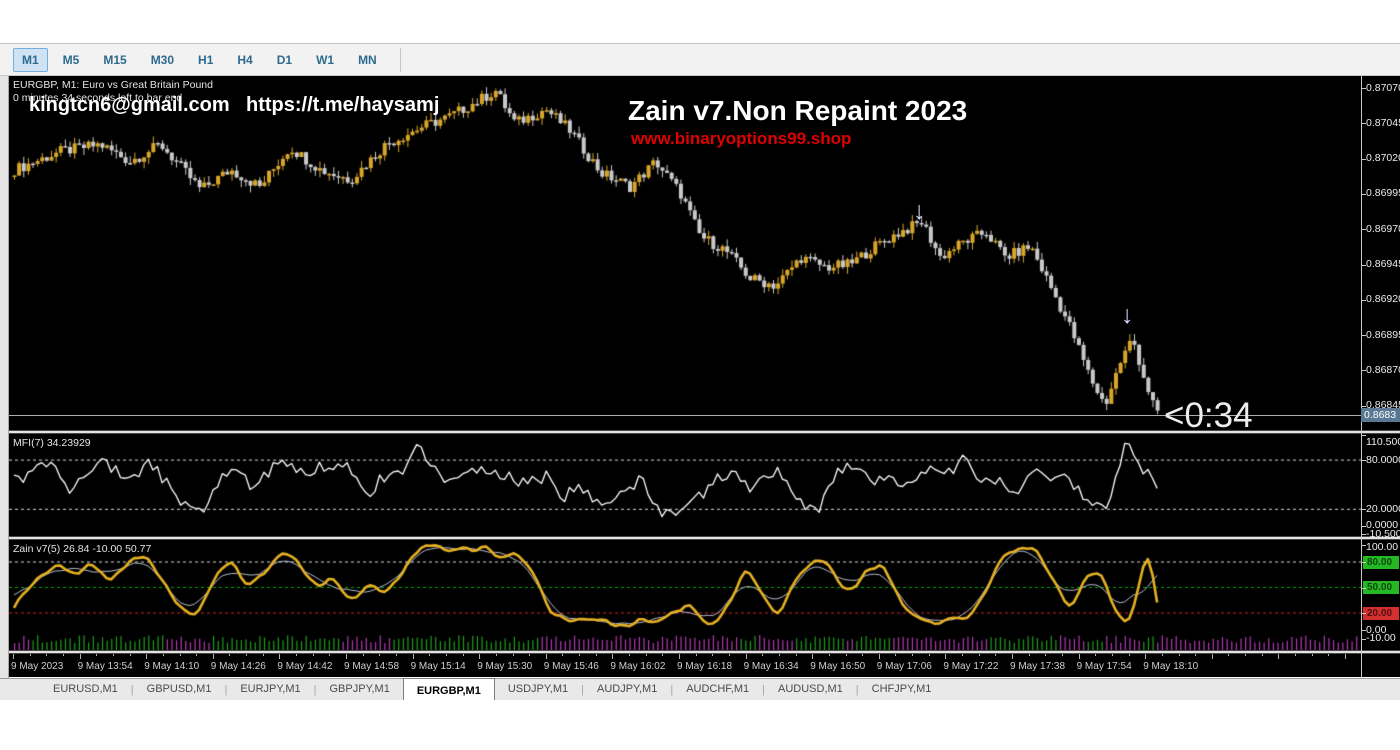  I want to click on timeframe-button-M15: M15, so click(115, 59).